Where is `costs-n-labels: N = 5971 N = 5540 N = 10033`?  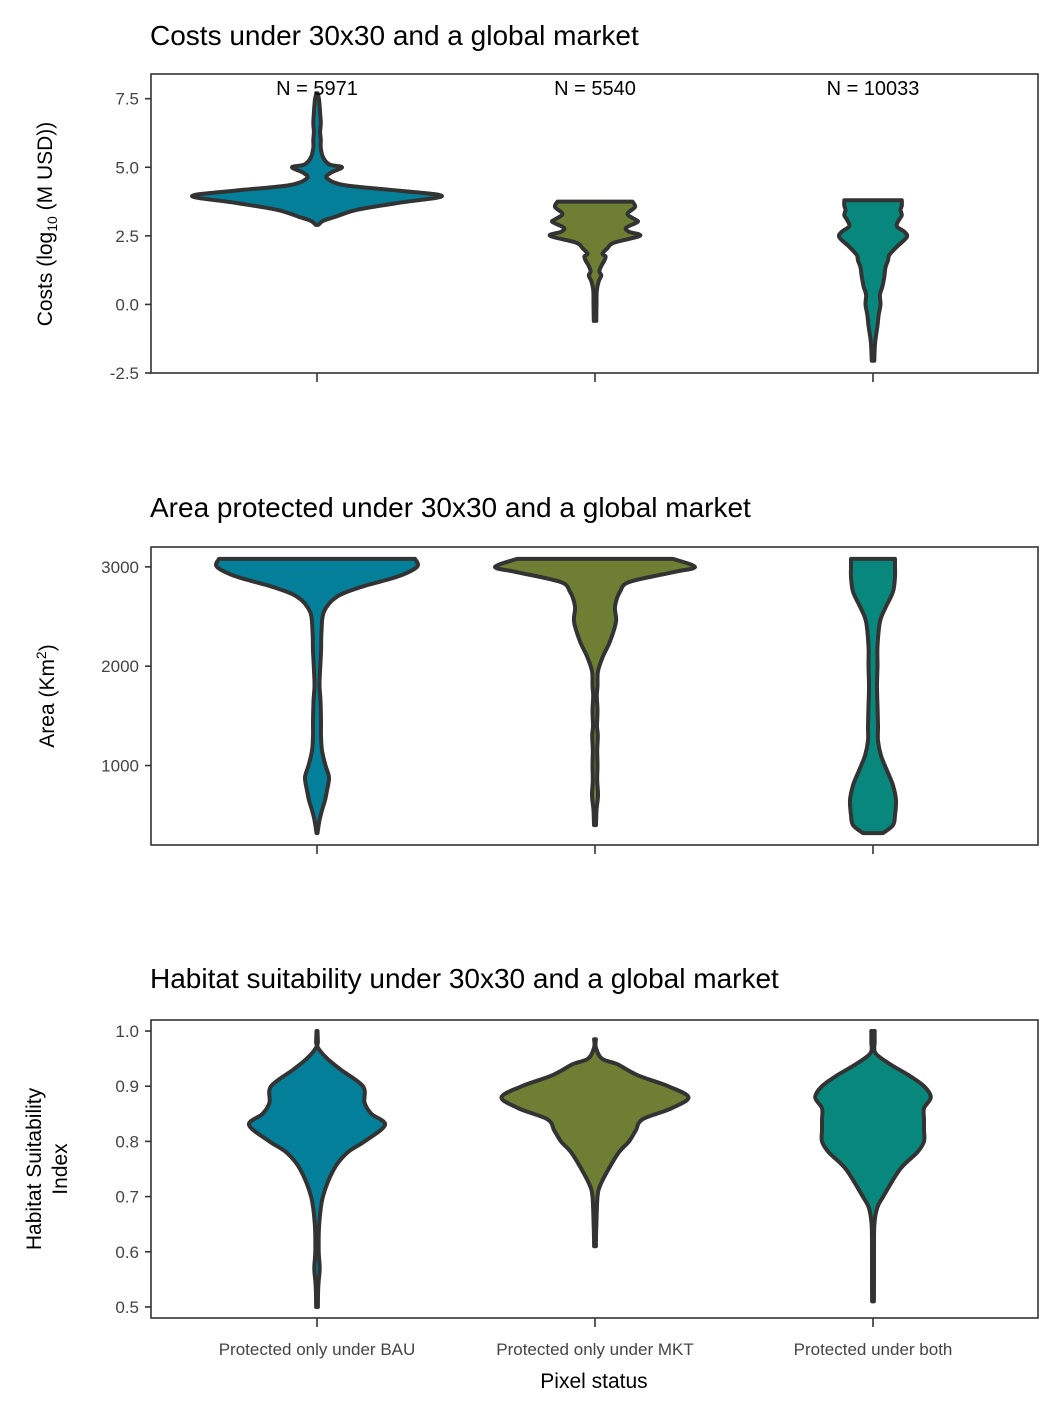 costs-n-labels: N = 5971 N = 5540 N = 10033 is located at coordinates (597, 89).